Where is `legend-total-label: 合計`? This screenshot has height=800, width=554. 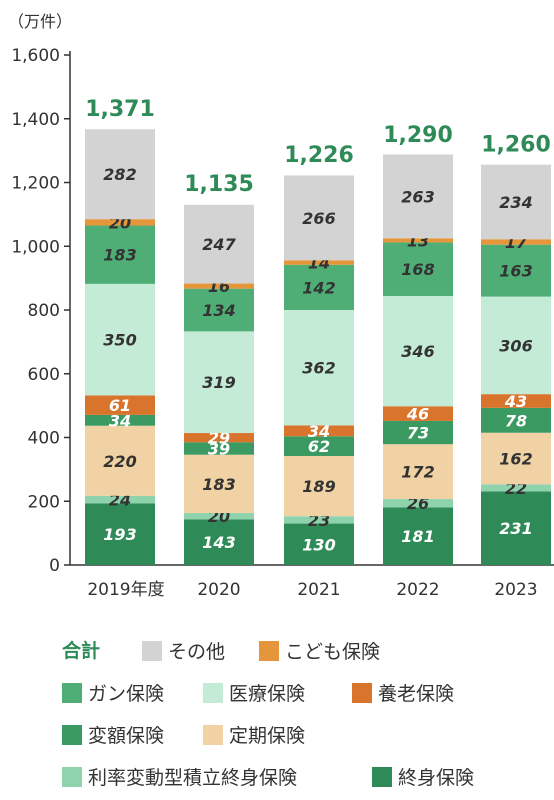 legend-total-label: 合計 is located at coordinates (81, 650).